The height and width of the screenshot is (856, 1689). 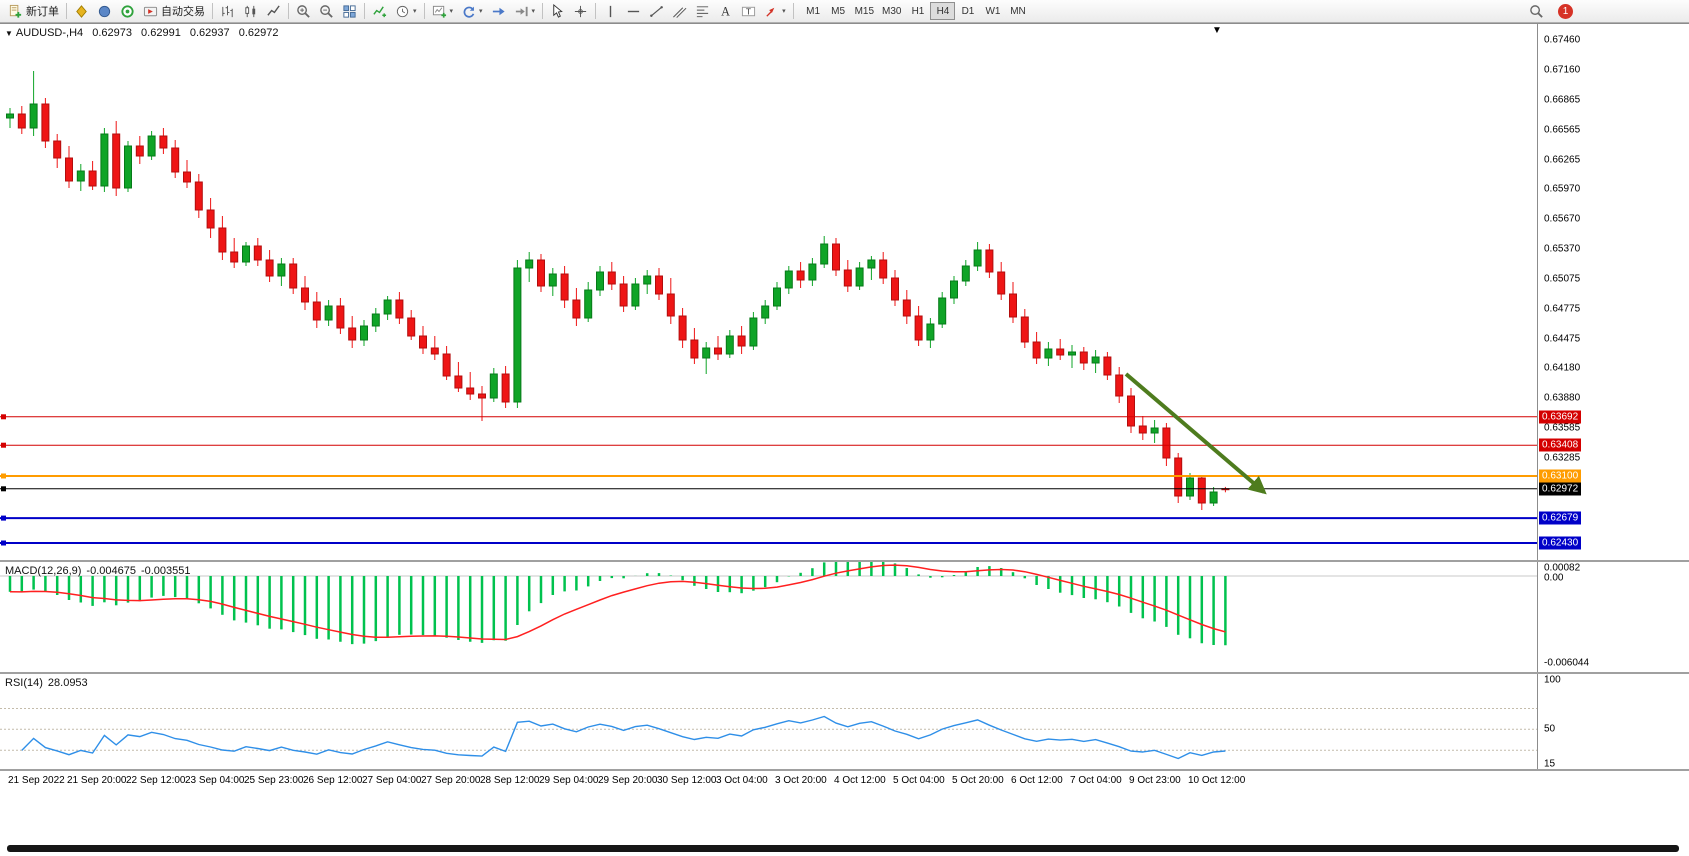 I want to click on price-level-badge: 0.62972, so click(x=1560, y=489).